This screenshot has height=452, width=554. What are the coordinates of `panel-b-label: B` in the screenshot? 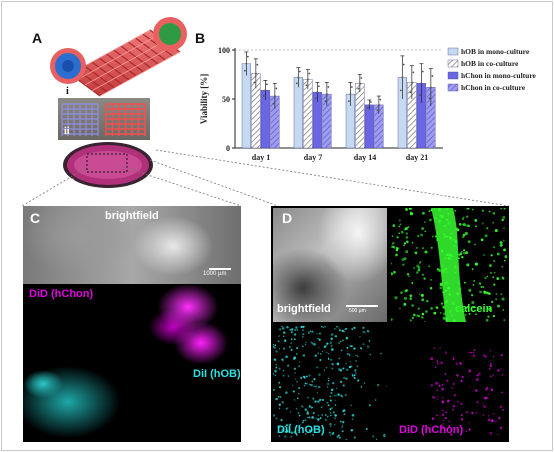 It's located at (200, 38).